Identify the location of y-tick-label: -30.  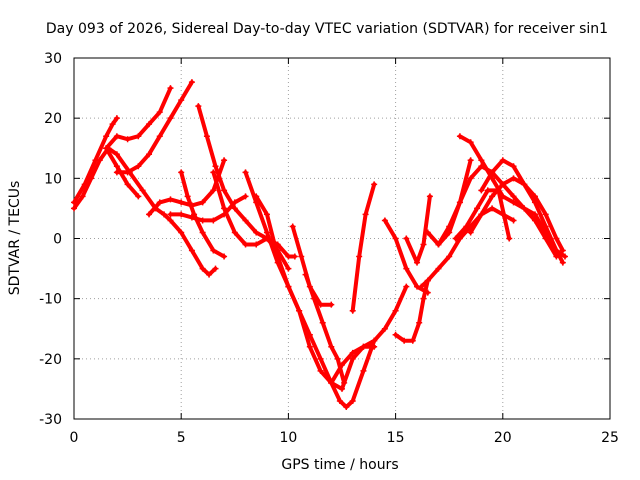
(50, 420).